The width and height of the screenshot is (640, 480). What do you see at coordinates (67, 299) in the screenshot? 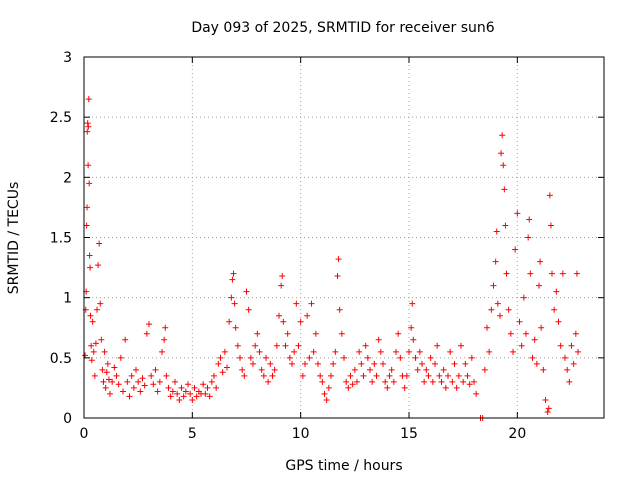
I see `y-tick-label: 1` at bounding box center [67, 299].